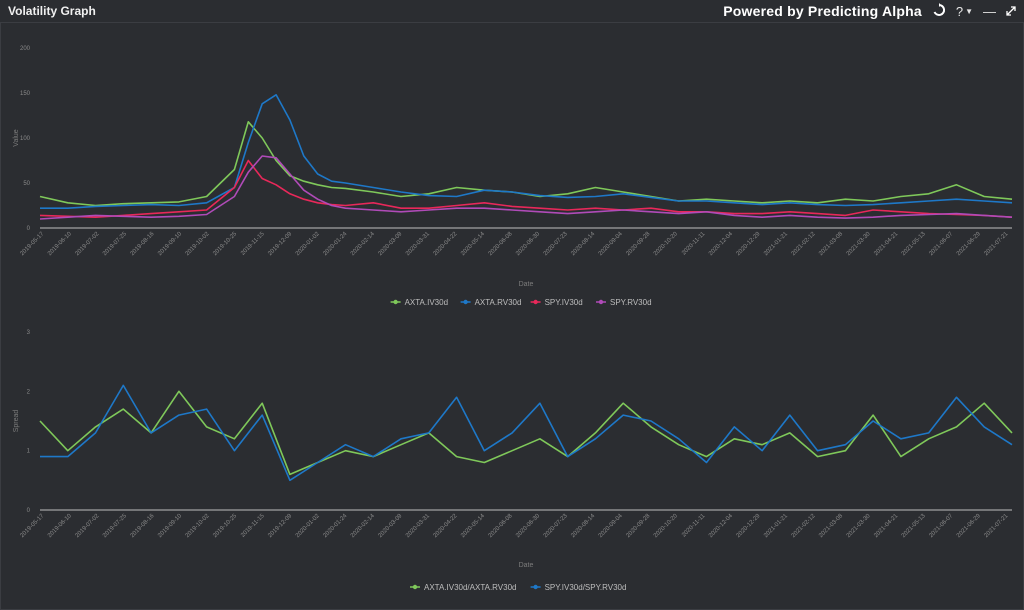 The image size is (1024, 610). What do you see at coordinates (969, 11) in the screenshot?
I see `chevron-down-icon: ▼` at bounding box center [969, 11].